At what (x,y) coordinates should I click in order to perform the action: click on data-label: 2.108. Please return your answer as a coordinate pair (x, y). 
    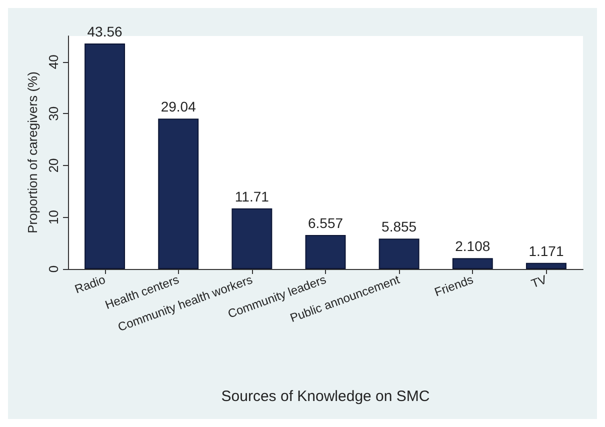
    Looking at the image, I should click on (472, 246).